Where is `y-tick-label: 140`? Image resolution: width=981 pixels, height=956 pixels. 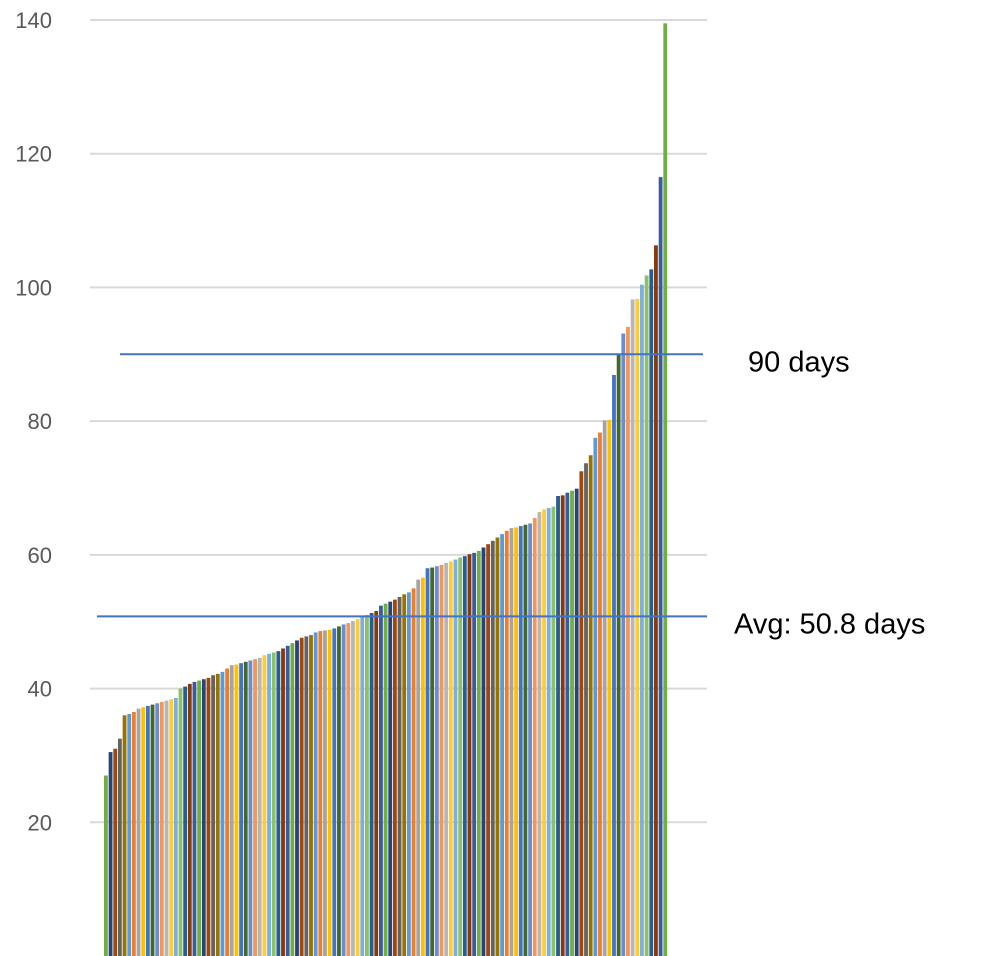
y-tick-label: 140 is located at coordinates (33, 20).